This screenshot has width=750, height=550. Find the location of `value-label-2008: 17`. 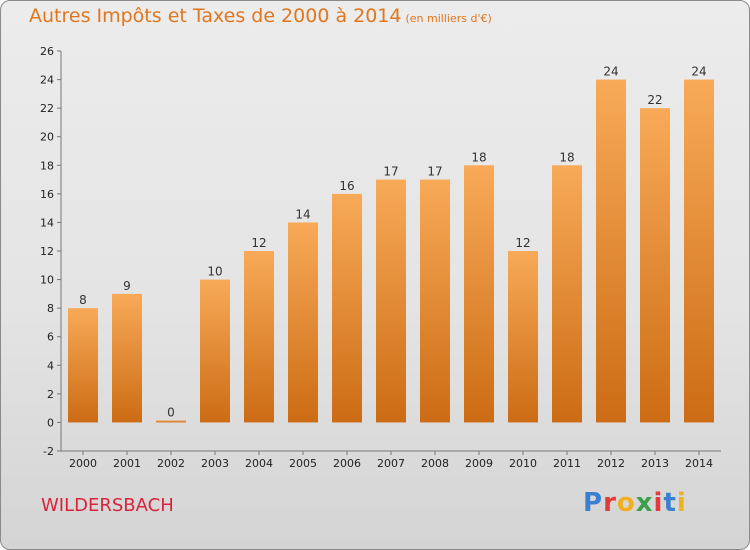

value-label-2008: 17 is located at coordinates (434, 172).